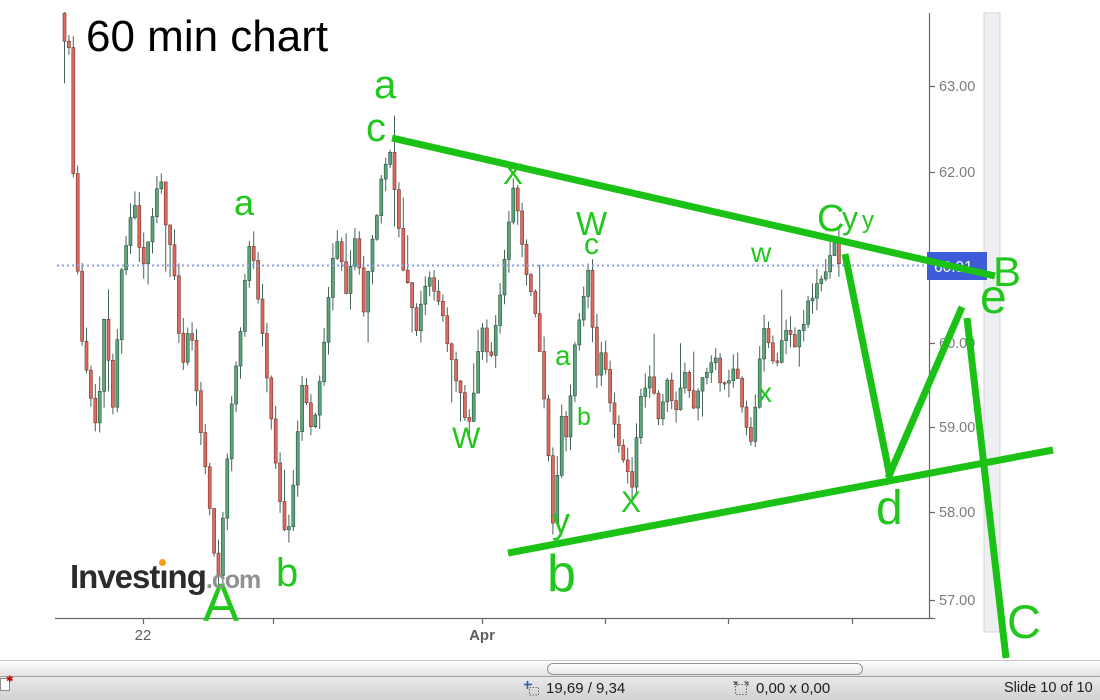 This screenshot has height=700, width=1100. What do you see at coordinates (957, 173) in the screenshot?
I see `y-axis-label: 62.00` at bounding box center [957, 173].